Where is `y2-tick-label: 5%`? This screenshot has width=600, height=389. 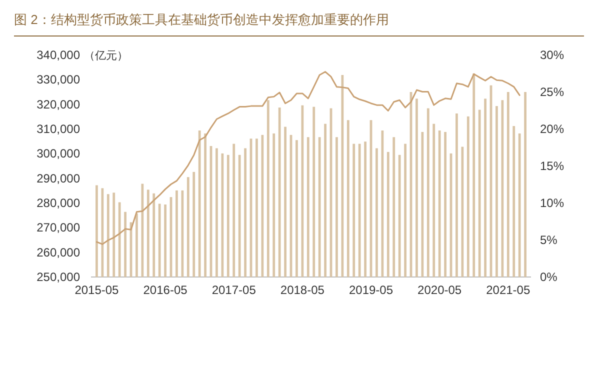
y2-tick-label: 5% is located at coordinates (549, 240).